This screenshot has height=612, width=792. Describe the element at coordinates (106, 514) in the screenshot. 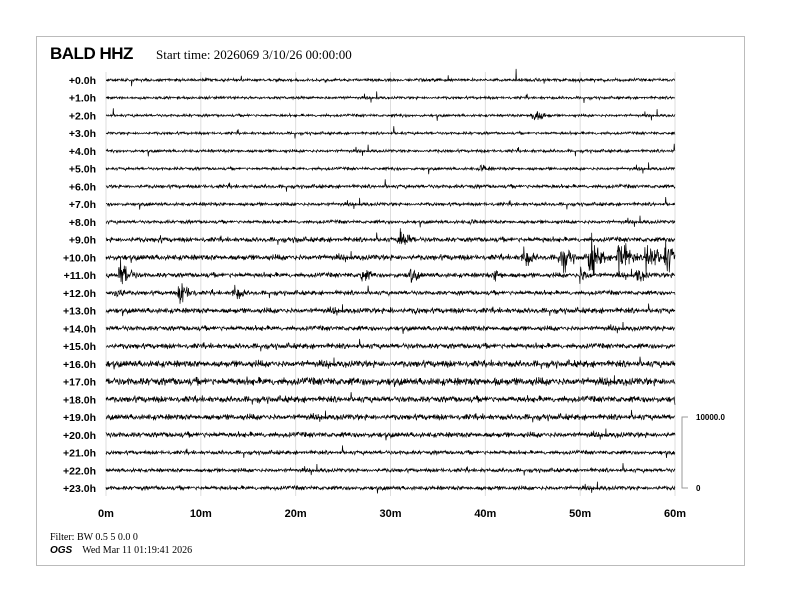

I see `x-tick-label: 0m` at that location.